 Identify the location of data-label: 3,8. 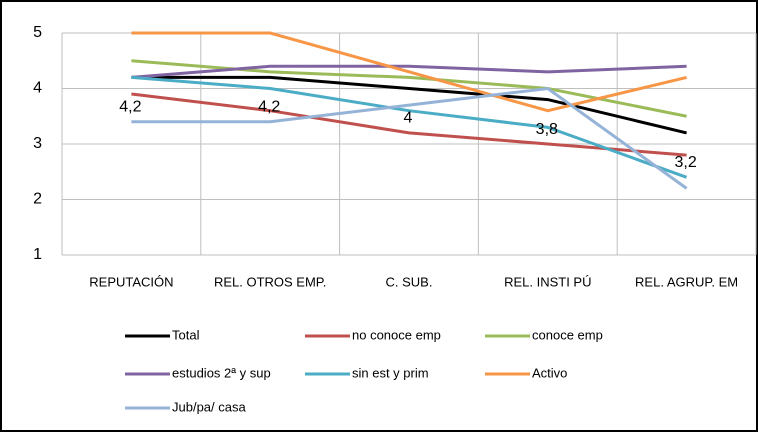
(547, 129).